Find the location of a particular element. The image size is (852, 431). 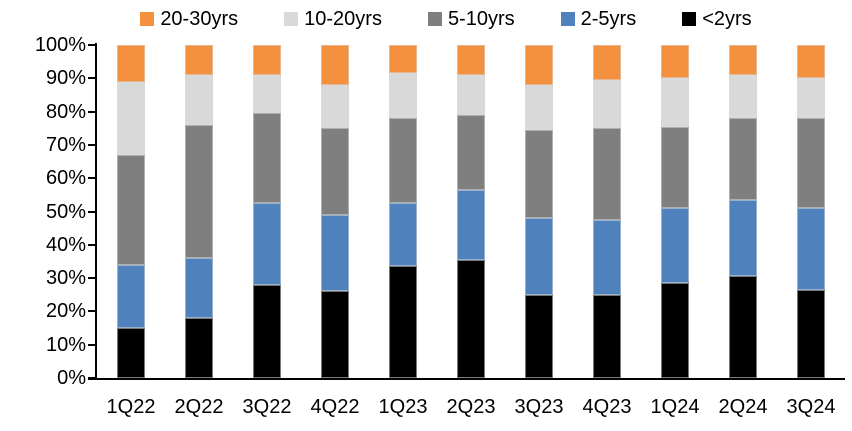

bar-segment-2-5yrs-2Q24 is located at coordinates (743, 238).